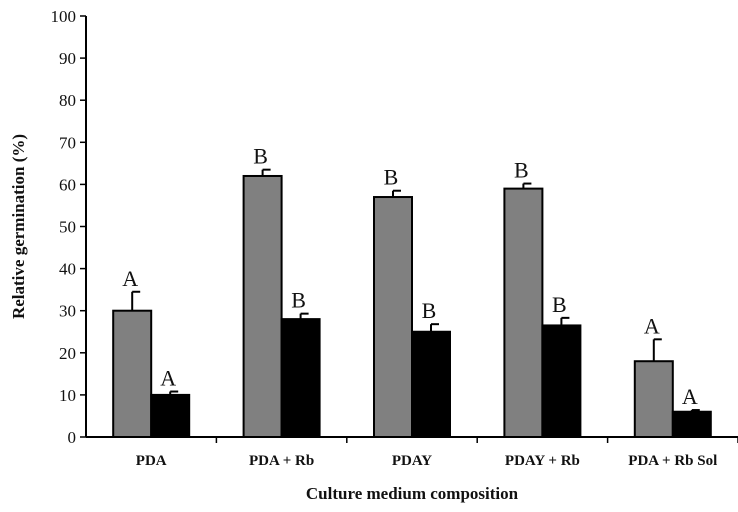 The width and height of the screenshot is (738, 512). I want to click on x-category-label: PDA + Rb, so click(281, 461).